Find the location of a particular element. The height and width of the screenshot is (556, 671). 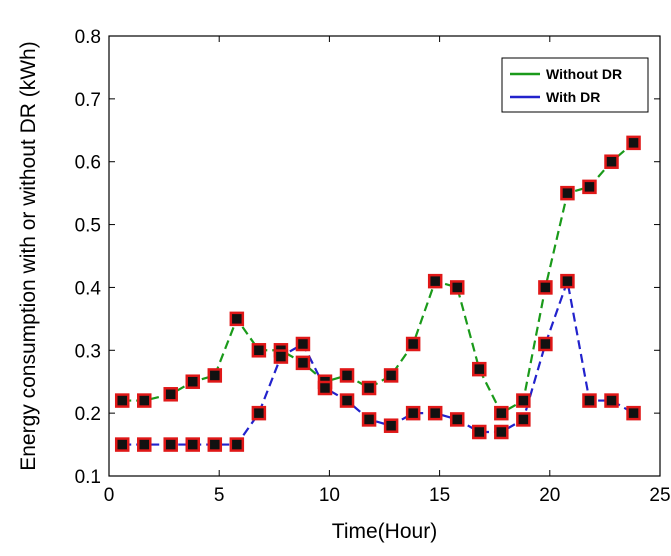

legend: Without DR With DR is located at coordinates (575, 85).